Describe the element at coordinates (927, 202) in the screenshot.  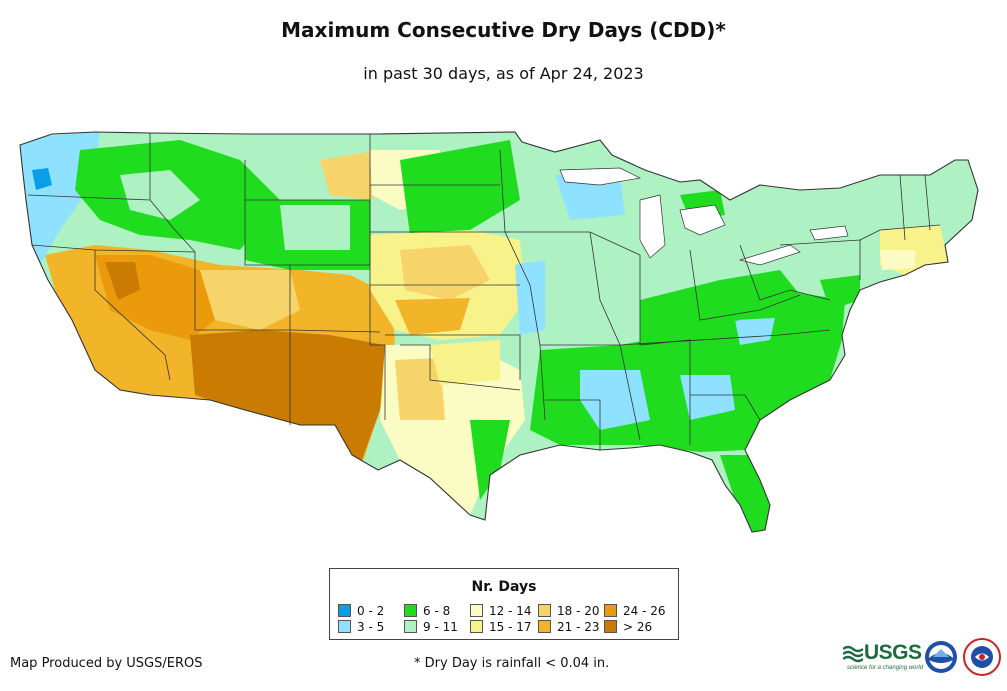
I see `border-nh-me` at that location.